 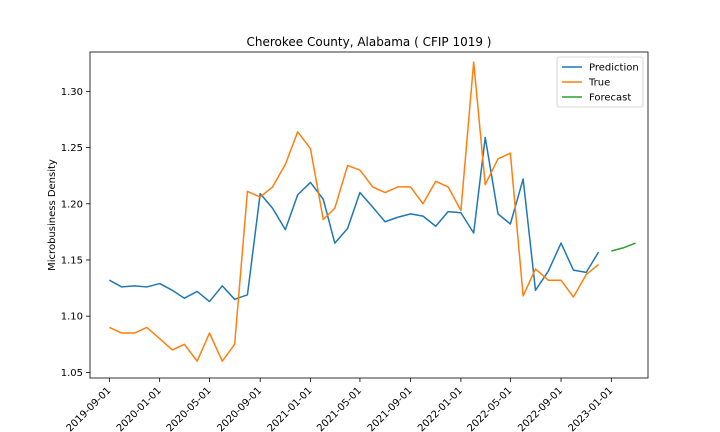 What do you see at coordinates (72, 260) in the screenshot?
I see `y-tick-label: 1.15` at bounding box center [72, 260].